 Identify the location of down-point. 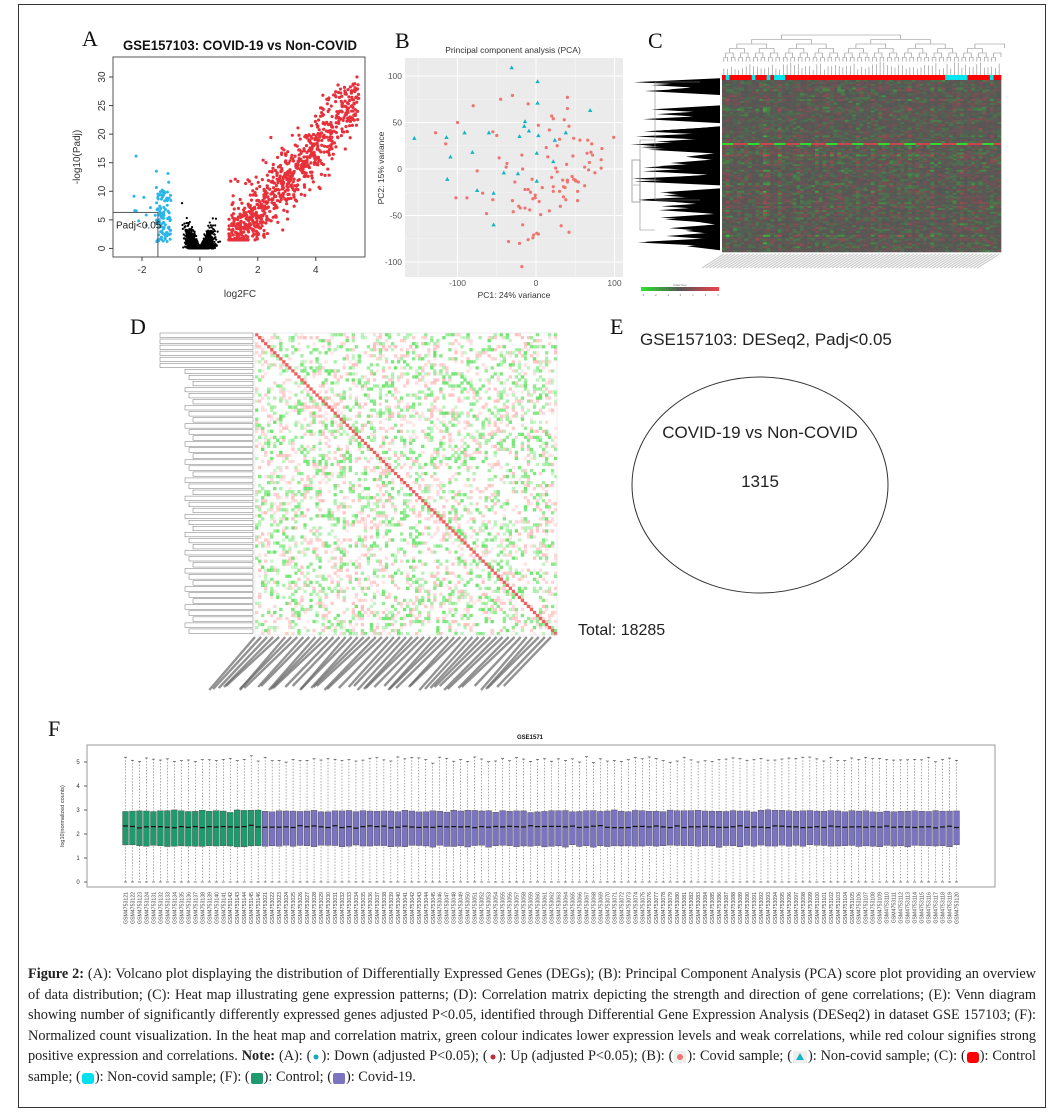
(170, 234).